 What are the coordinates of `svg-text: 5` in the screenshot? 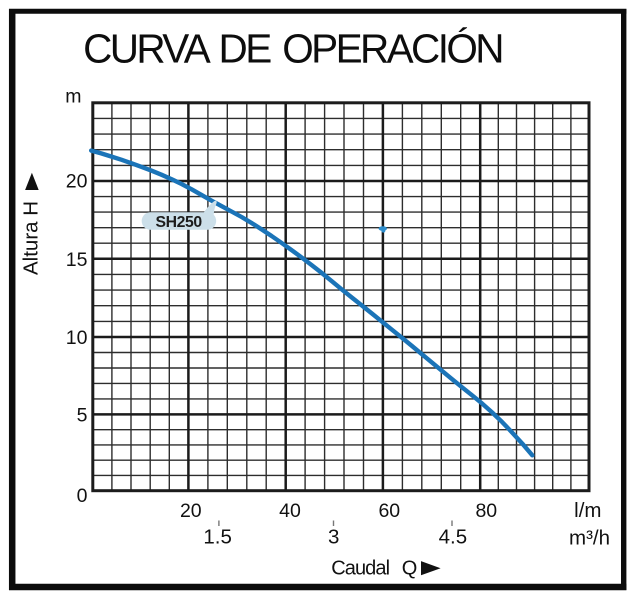 It's located at (82, 416).